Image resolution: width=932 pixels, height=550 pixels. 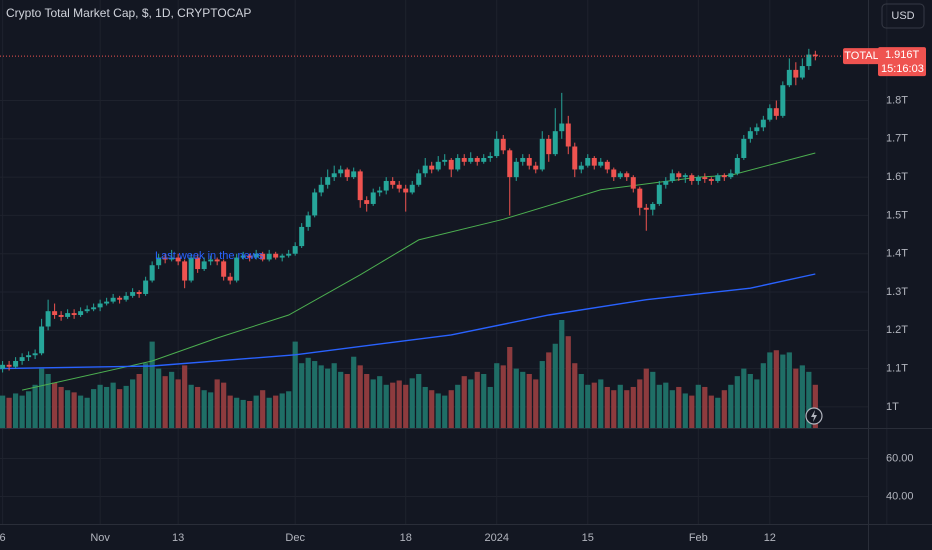 I want to click on x-tick-label: 15, so click(x=588, y=538).